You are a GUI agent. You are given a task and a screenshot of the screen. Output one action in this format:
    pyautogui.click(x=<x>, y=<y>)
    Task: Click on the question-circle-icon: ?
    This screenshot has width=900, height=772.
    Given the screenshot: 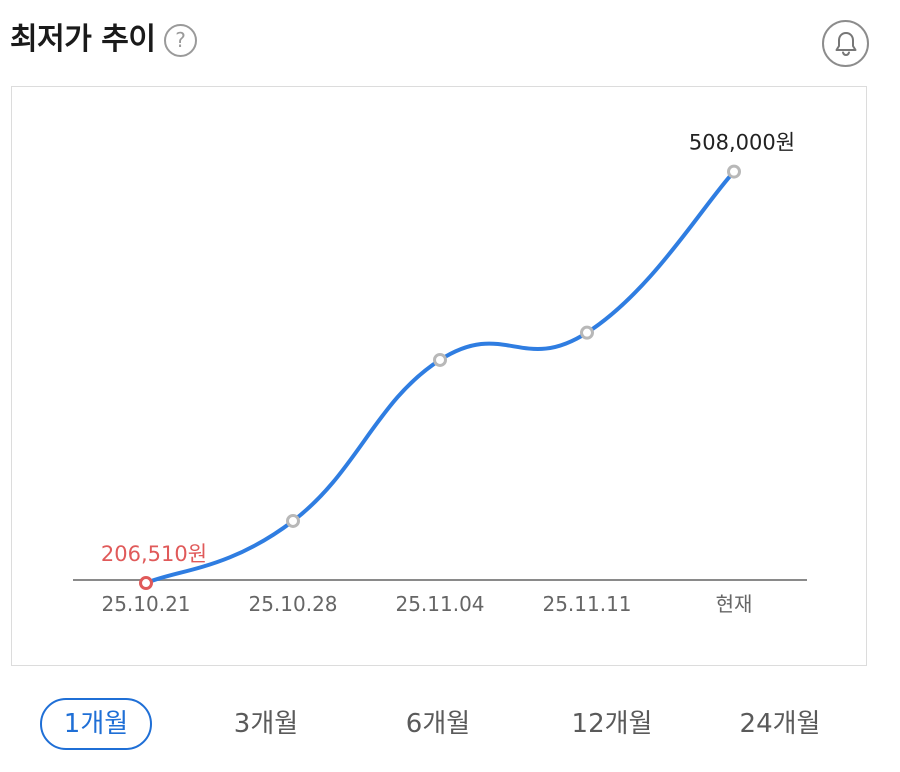 What is the action you would take?
    pyautogui.click(x=180, y=40)
    